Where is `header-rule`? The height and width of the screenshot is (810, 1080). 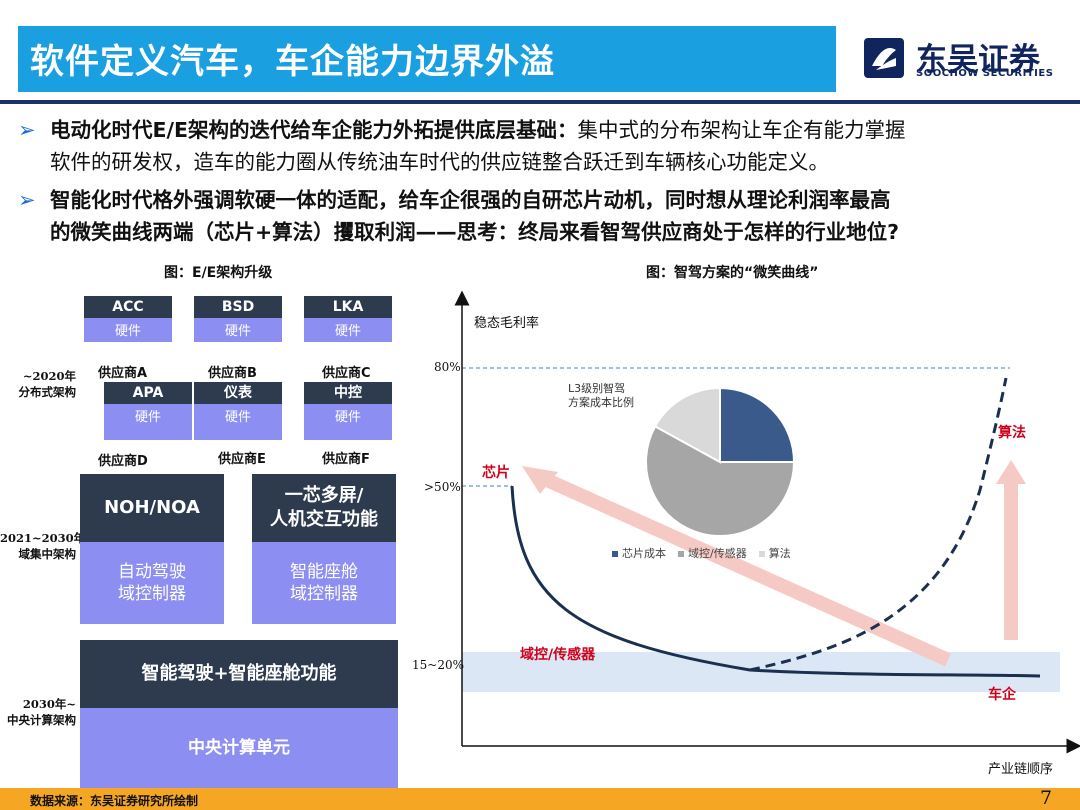 header-rule is located at coordinates (540, 102).